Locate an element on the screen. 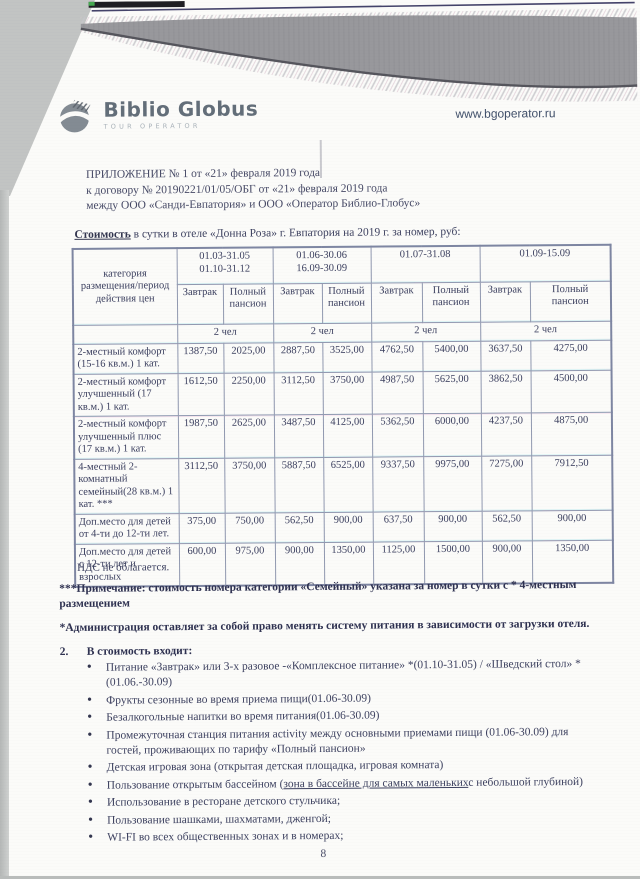 Image resolution: width=640 pixels, height=879 pixels. price-cell: 600,00 is located at coordinates (202, 564).